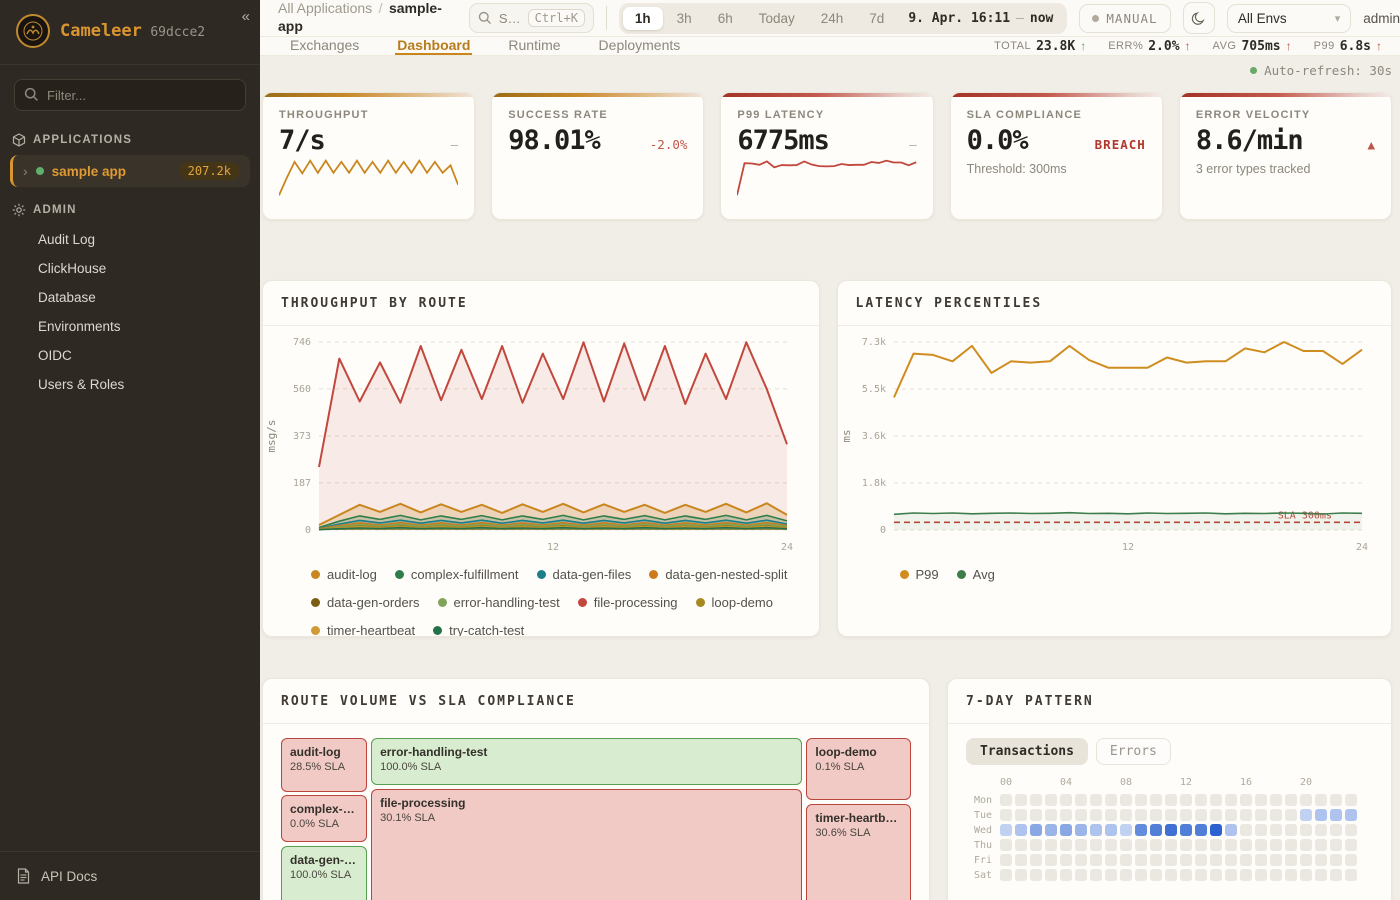  Describe the element at coordinates (55, 355) in the screenshot. I see `sidebar-item-oidc: OIDC` at that location.